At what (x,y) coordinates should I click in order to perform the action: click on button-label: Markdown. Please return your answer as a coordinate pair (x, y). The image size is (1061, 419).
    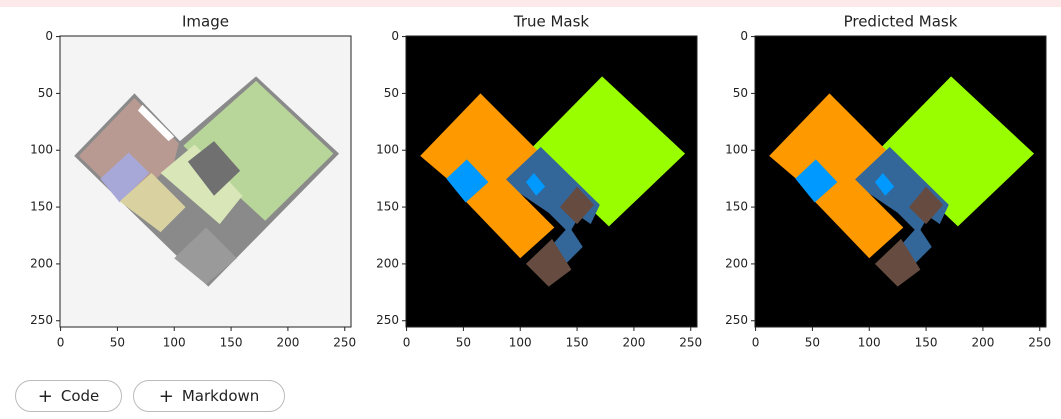
    Looking at the image, I should click on (220, 396).